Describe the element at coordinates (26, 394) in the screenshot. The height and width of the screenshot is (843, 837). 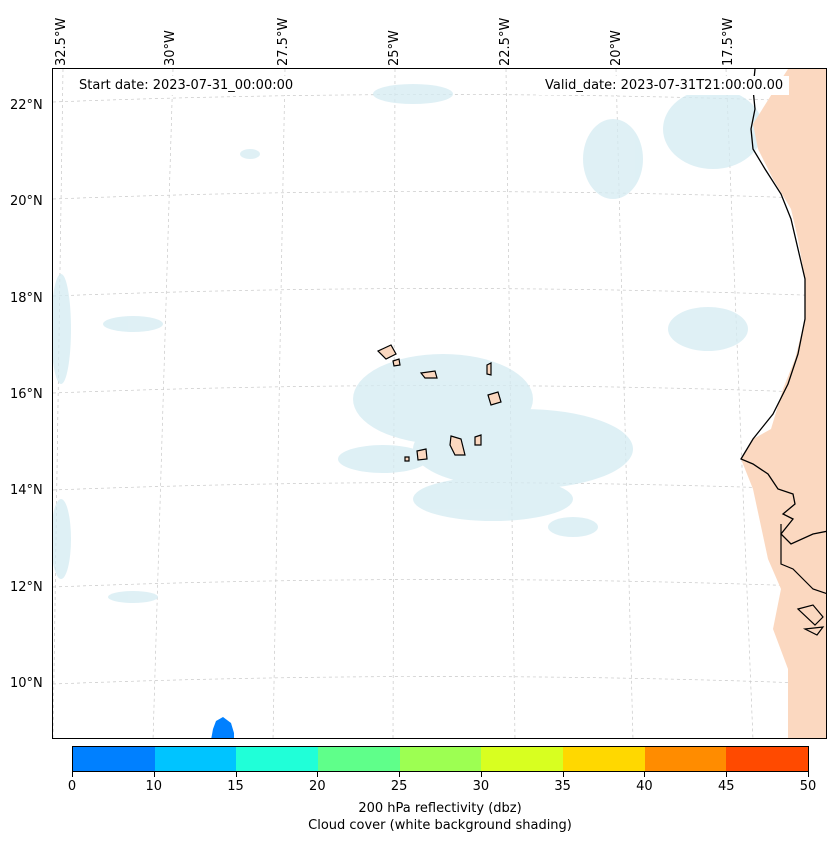
I see `lat-label-16n: 16°N` at that location.